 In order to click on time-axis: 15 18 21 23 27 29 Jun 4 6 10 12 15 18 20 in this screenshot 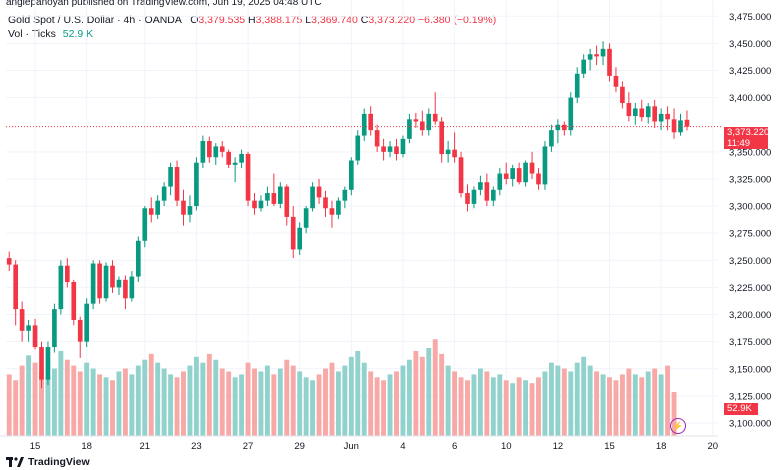, I will do `click(374, 446)`.